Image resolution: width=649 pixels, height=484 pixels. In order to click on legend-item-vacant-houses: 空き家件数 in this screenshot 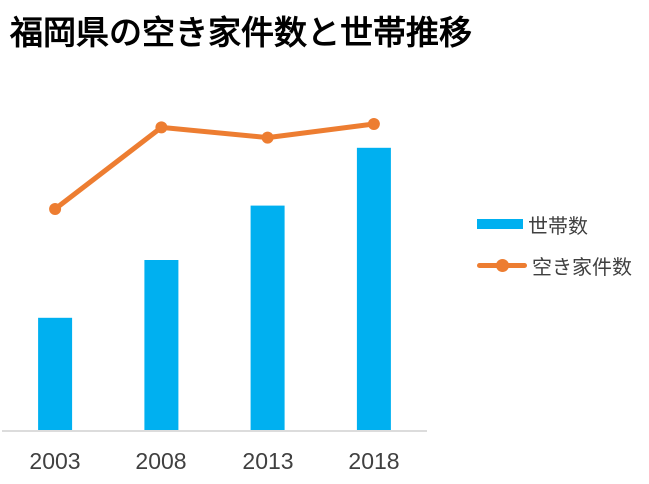, I will do `click(562, 265)`.